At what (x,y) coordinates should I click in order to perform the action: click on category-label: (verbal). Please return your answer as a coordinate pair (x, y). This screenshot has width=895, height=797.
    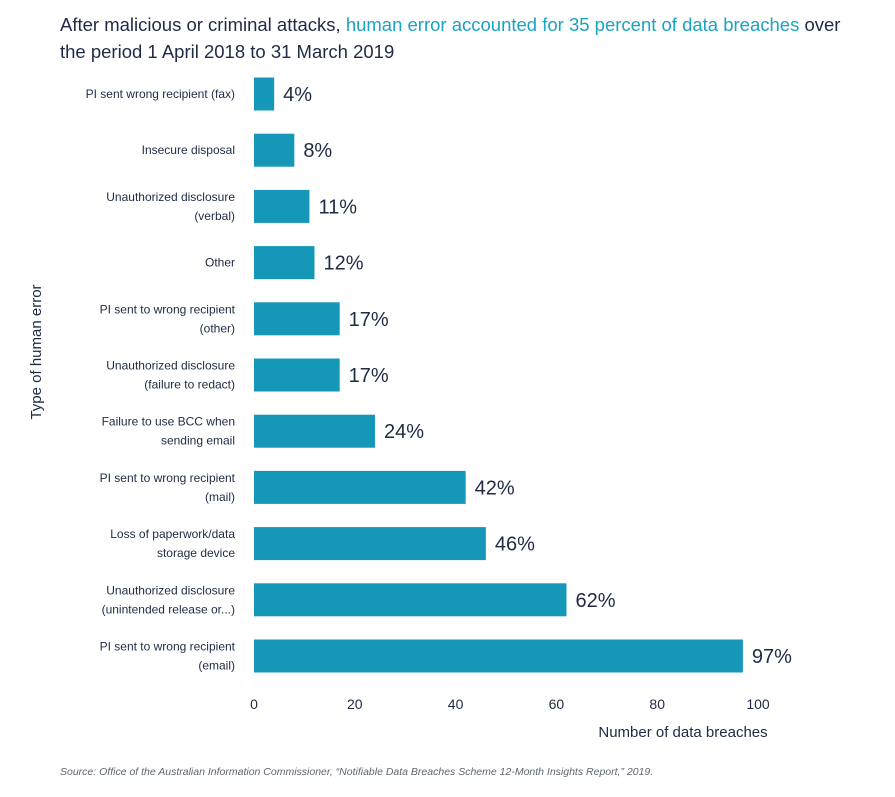
    Looking at the image, I should click on (214, 216).